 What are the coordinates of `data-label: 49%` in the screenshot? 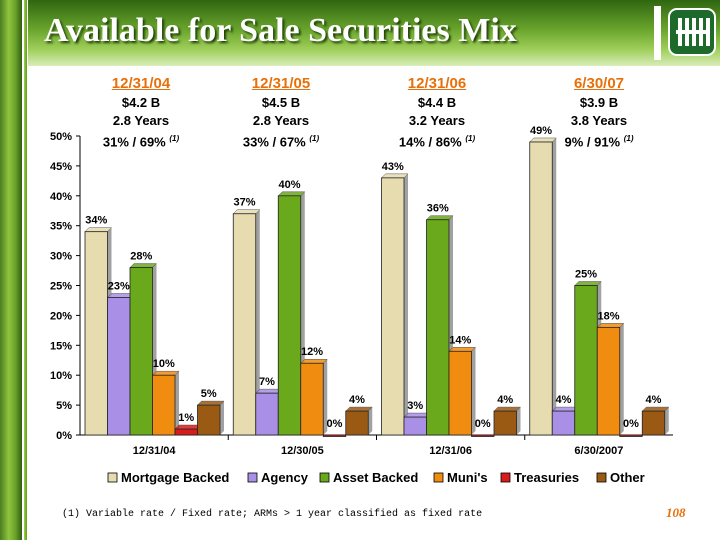 It's located at (541, 131).